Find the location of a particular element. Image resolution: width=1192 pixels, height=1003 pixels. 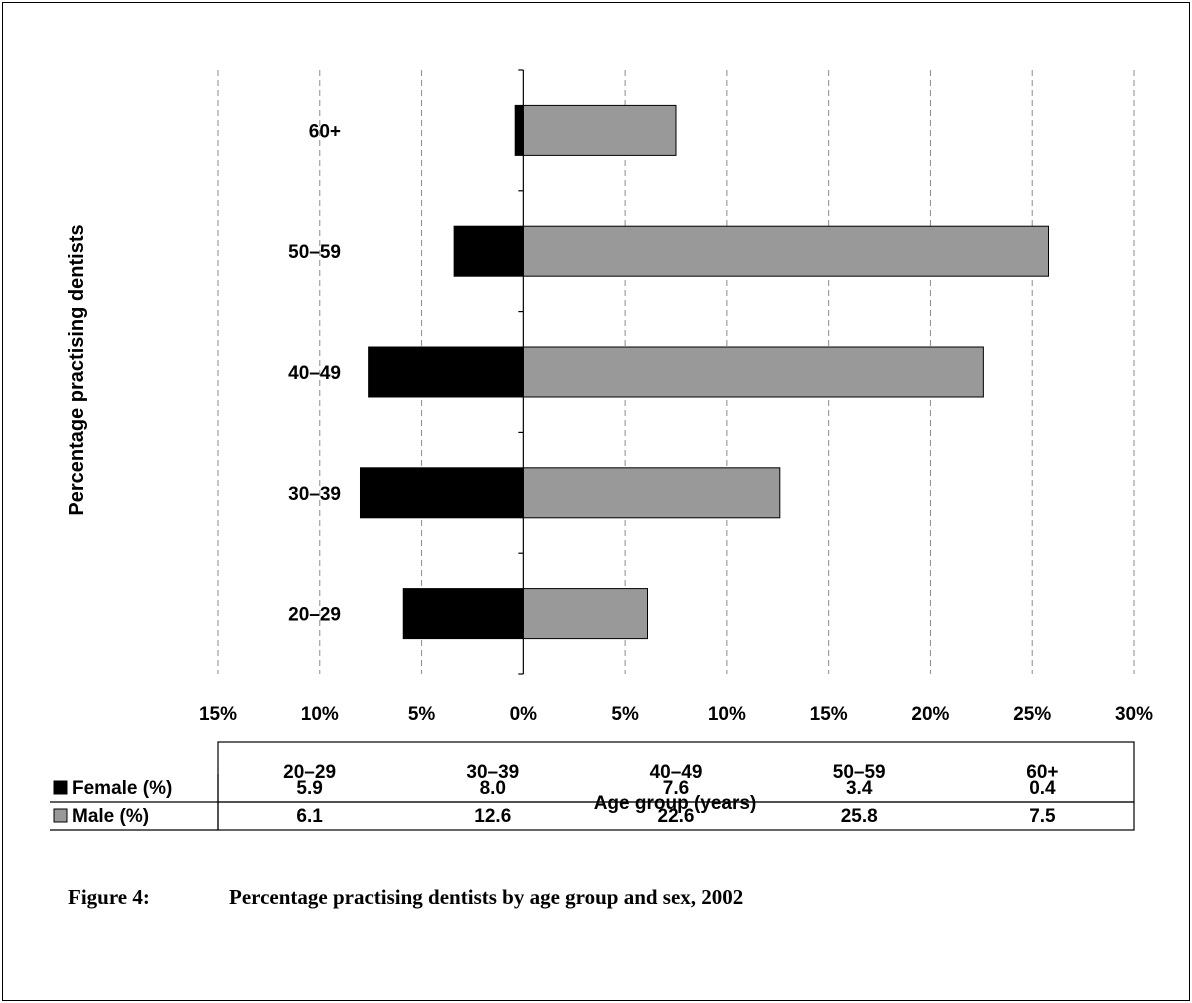

caption-number: Figure 4: is located at coordinates (109, 897).